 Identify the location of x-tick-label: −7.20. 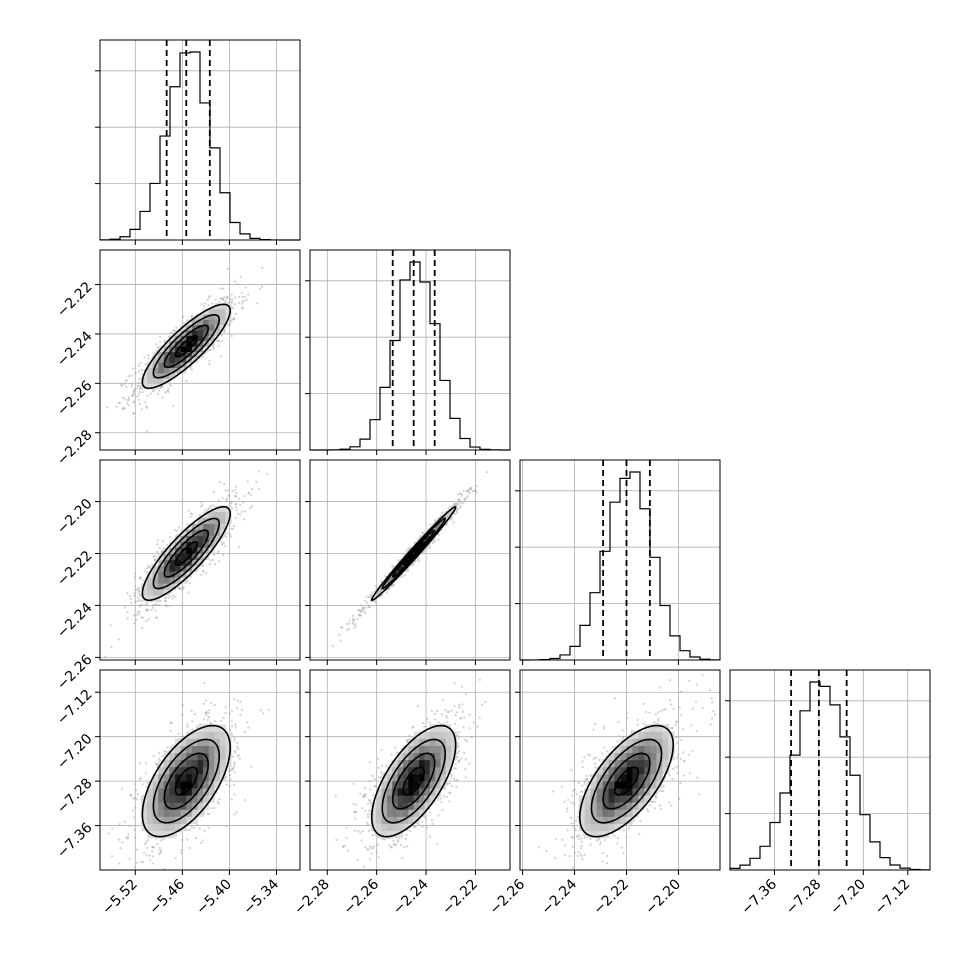
(848, 897).